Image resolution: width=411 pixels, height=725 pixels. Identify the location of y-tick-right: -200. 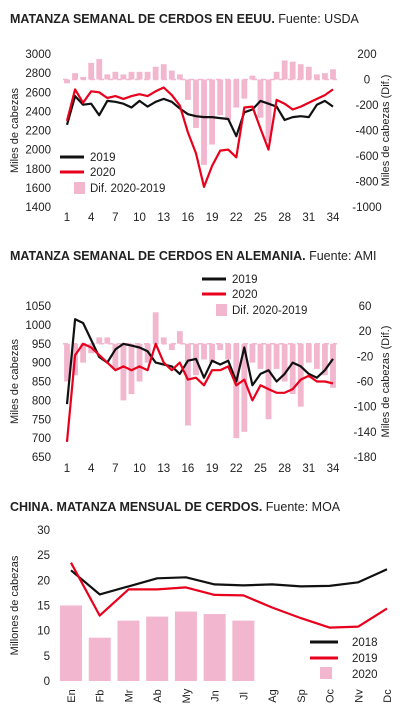
(366, 106).